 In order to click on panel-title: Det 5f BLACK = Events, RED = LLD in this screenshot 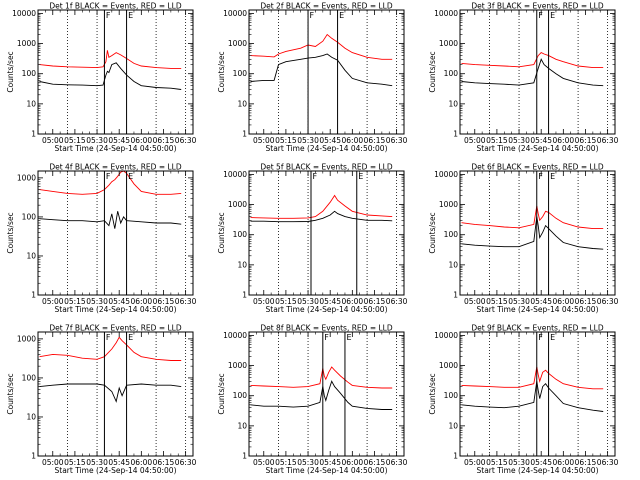, I will do `click(326, 167)`.